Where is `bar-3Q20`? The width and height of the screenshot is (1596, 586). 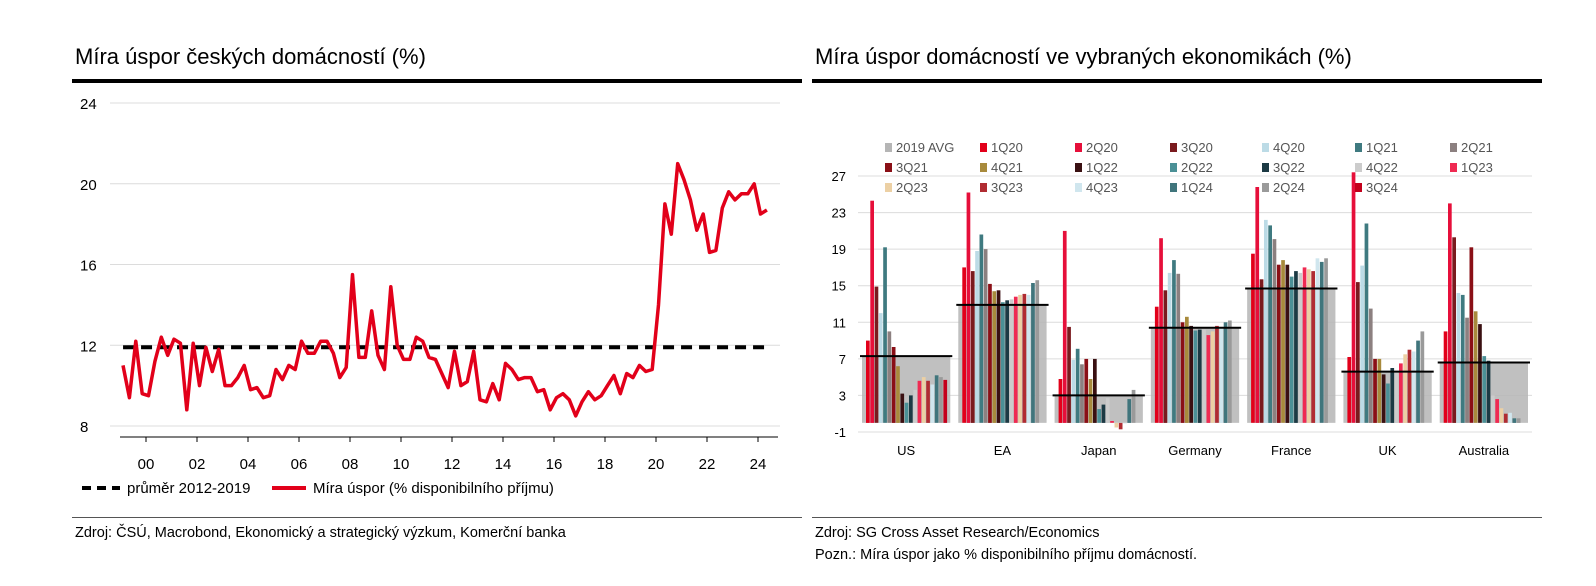 bar-3Q20 is located at coordinates (1261, 351).